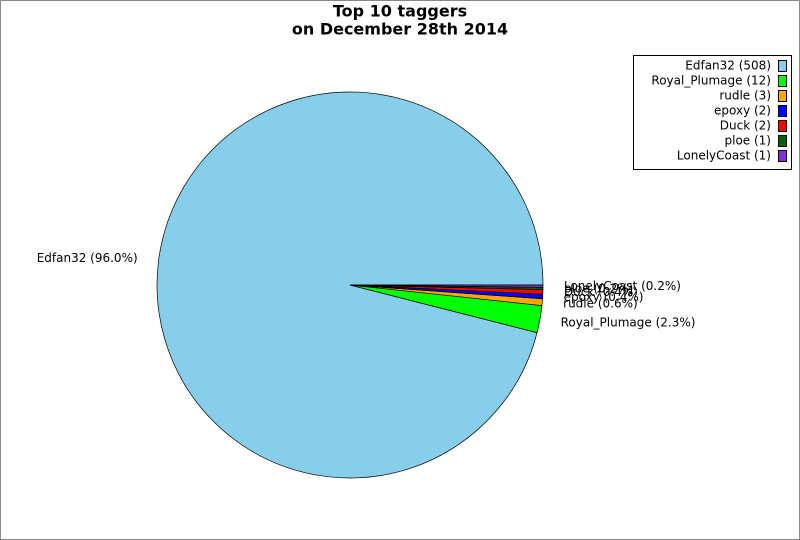  I want to click on slice-label: epoxy (0.4%), so click(604, 297).